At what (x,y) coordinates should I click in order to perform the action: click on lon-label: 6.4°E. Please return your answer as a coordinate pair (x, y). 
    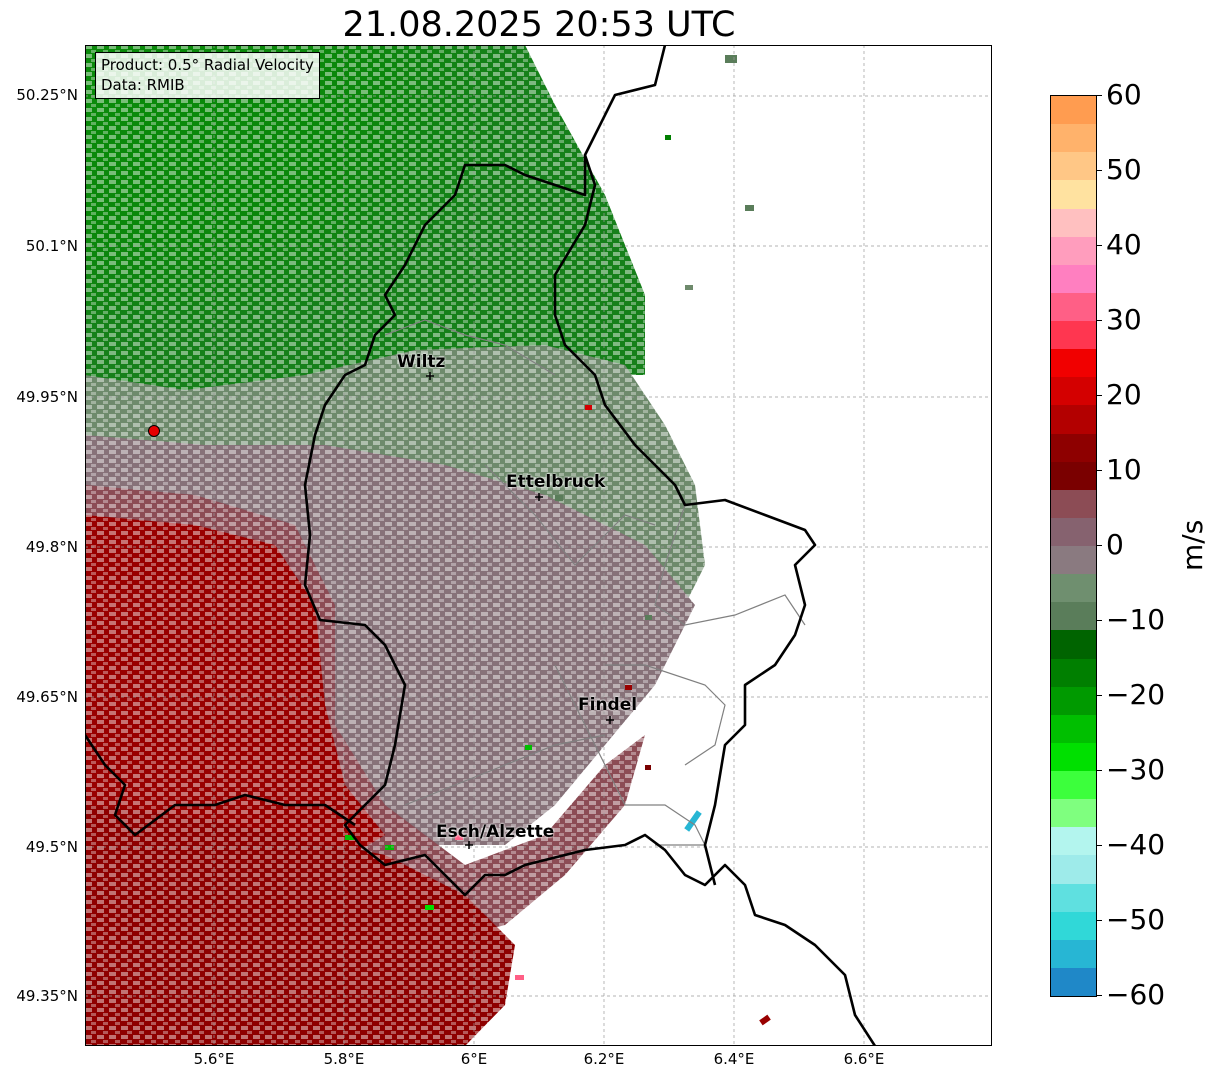
    Looking at the image, I should click on (734, 1059).